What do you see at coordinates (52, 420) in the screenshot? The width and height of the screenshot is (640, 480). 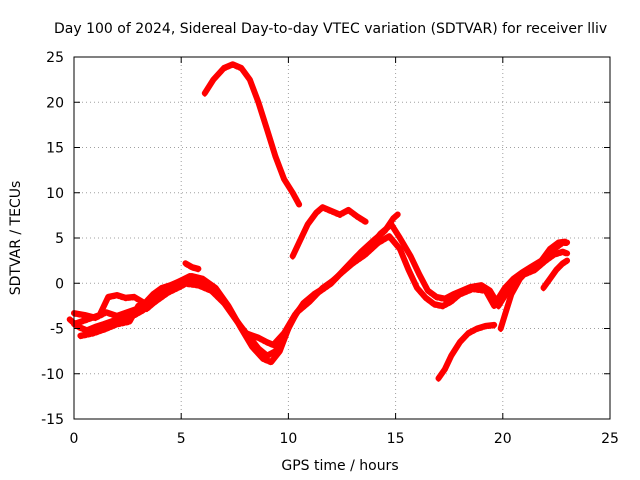 I see `y-tick-label: -15` at bounding box center [52, 420].